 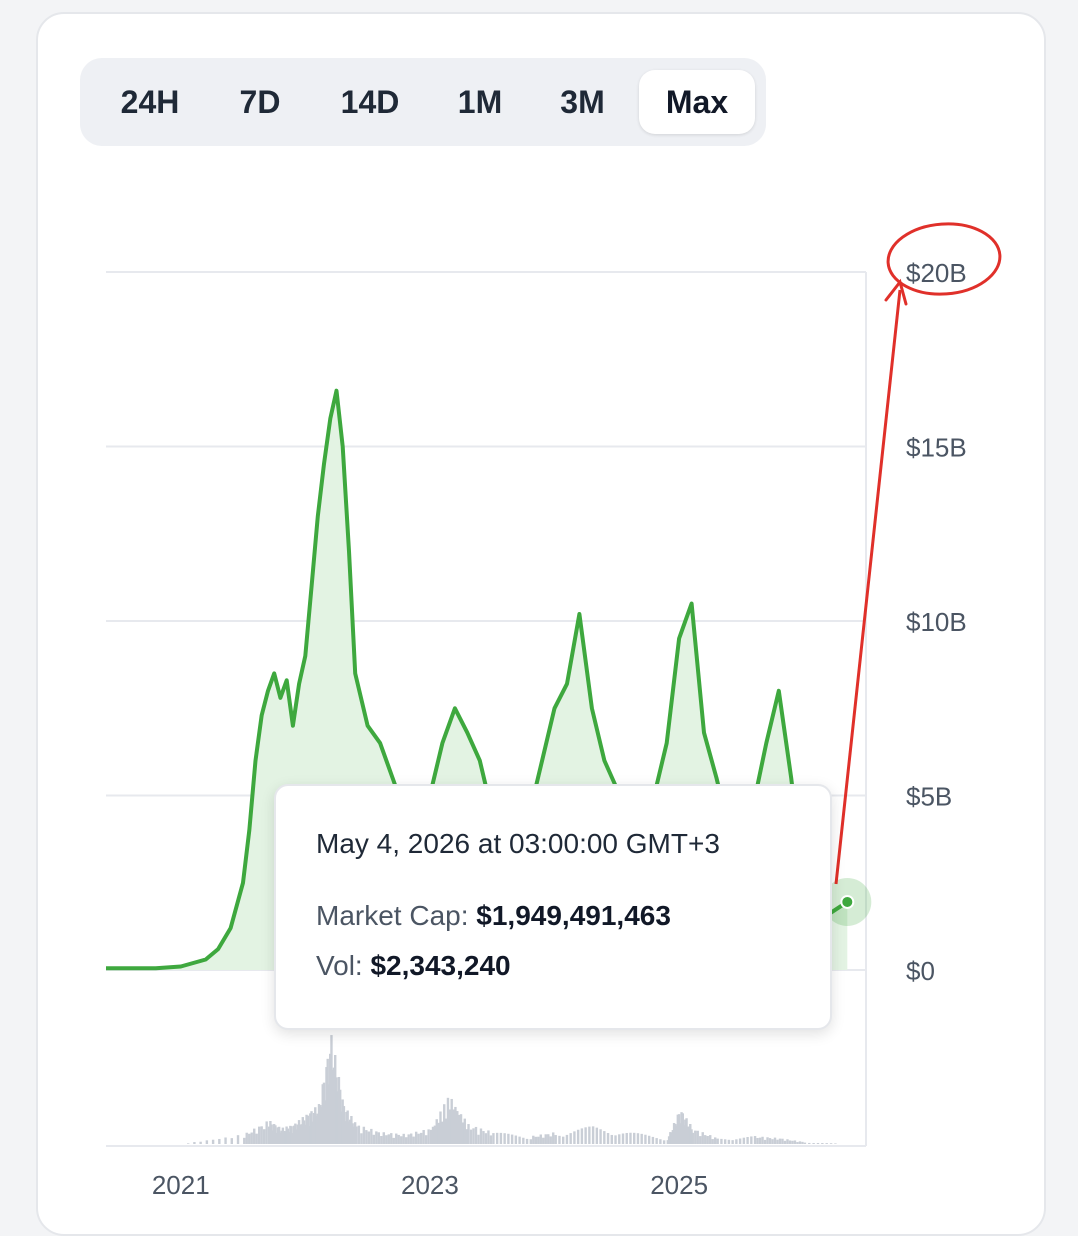 What do you see at coordinates (370, 102) in the screenshot?
I see `tab-14d: 14D` at bounding box center [370, 102].